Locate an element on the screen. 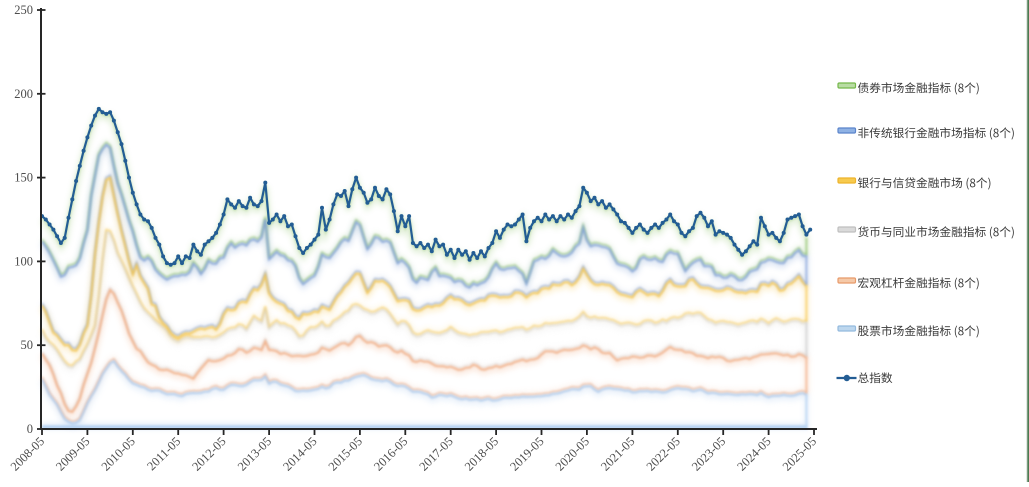  svg-text: 250 is located at coordinates (23, 10).